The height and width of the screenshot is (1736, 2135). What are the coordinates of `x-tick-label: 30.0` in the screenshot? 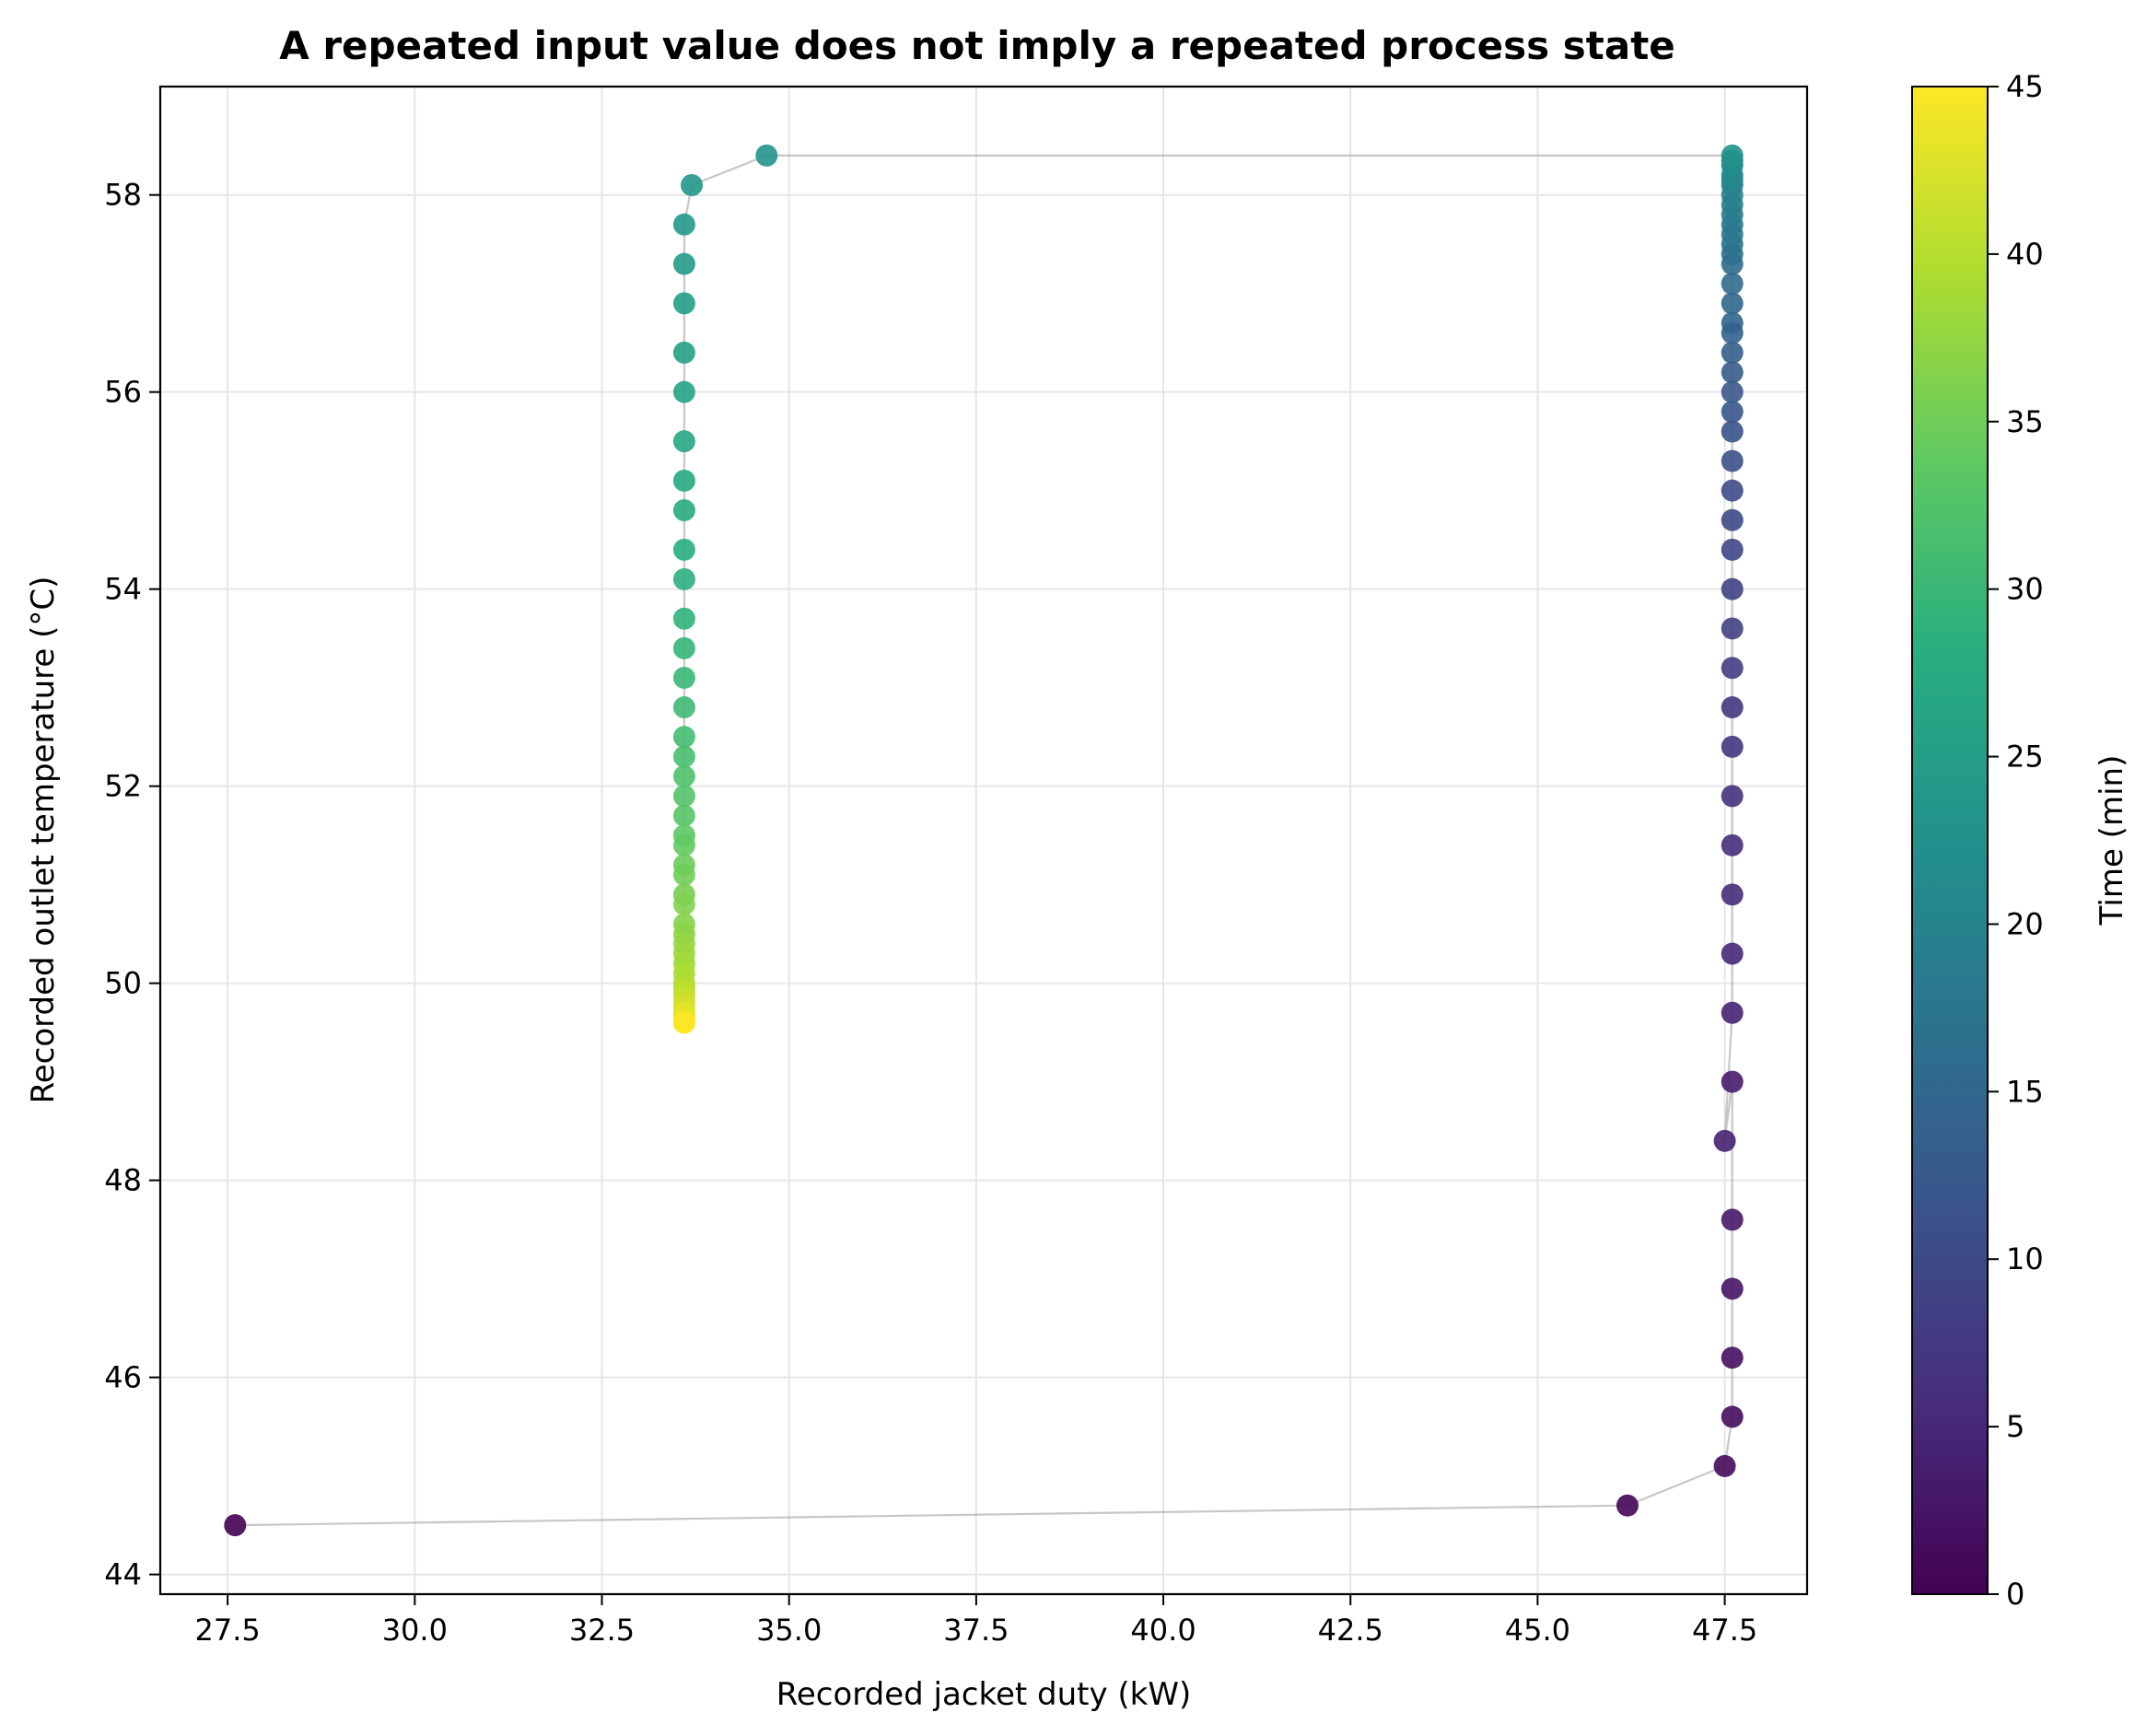 It's located at (415, 1630).